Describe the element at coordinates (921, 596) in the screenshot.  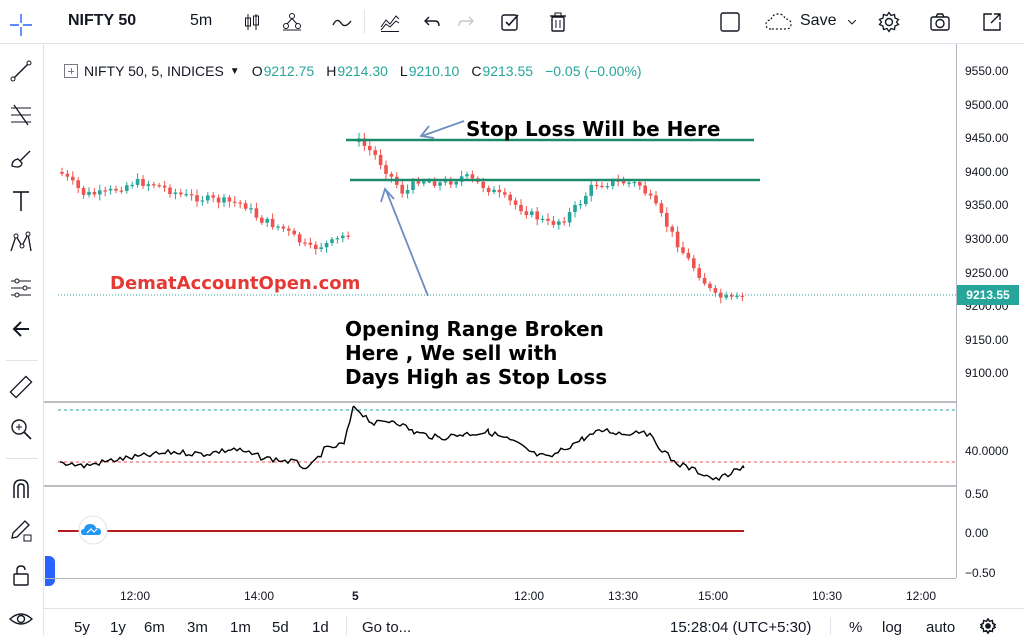
I see `time-tick: 12:00` at that location.